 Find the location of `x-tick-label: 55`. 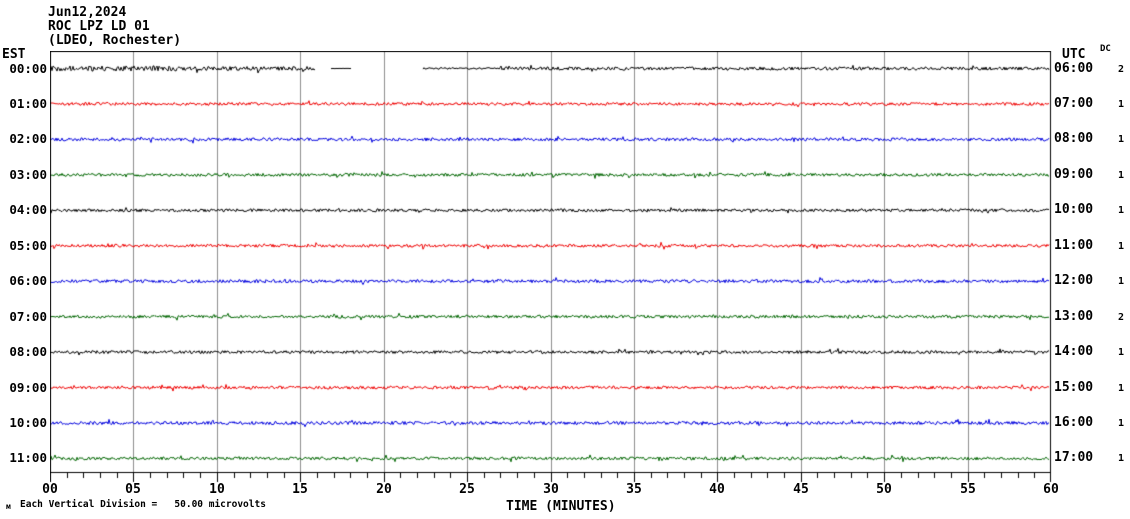

x-tick-label: 55 is located at coordinates (968, 489).